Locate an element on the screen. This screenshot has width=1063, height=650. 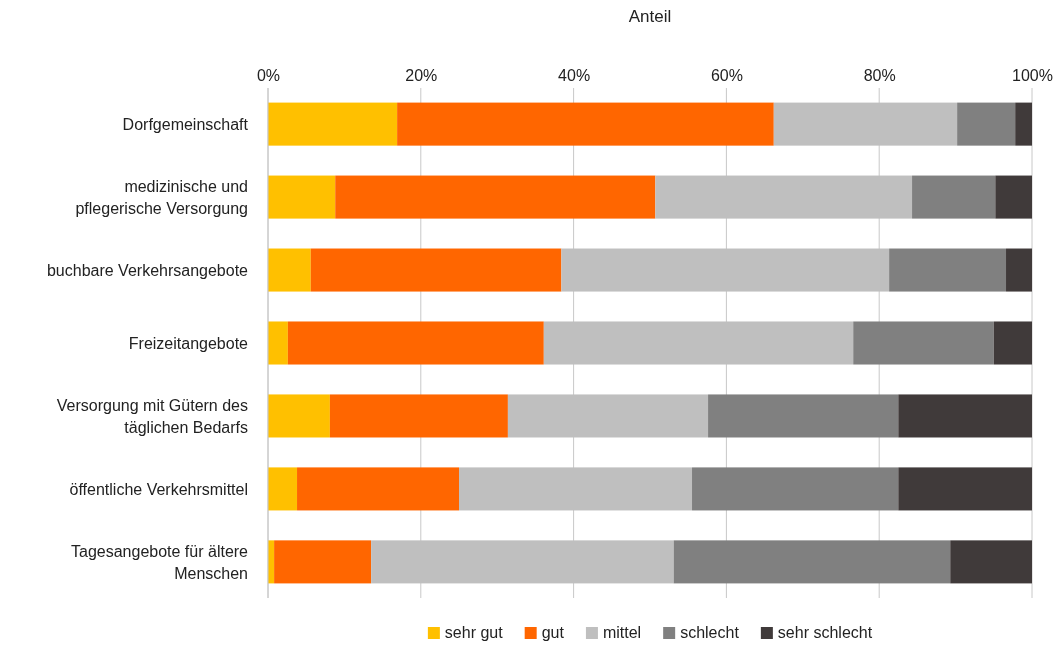
y-tick-label: Dorfgemeinschaft is located at coordinates (185, 125).